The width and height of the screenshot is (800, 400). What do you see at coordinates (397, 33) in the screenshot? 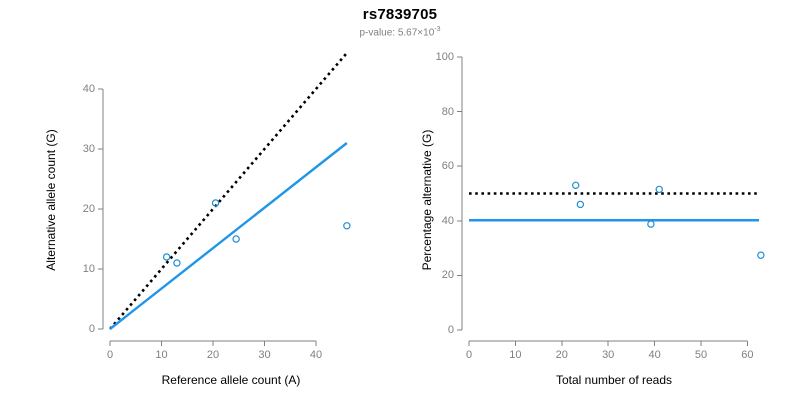
I see `pvalue-text: p-value: 5.67×10` at bounding box center [397, 33].